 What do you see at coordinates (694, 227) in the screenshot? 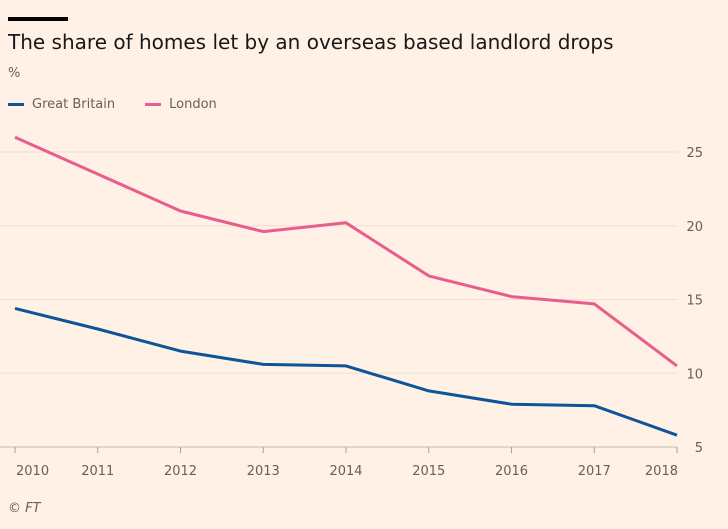
I see `y-tick-label-20: 20` at bounding box center [694, 227].